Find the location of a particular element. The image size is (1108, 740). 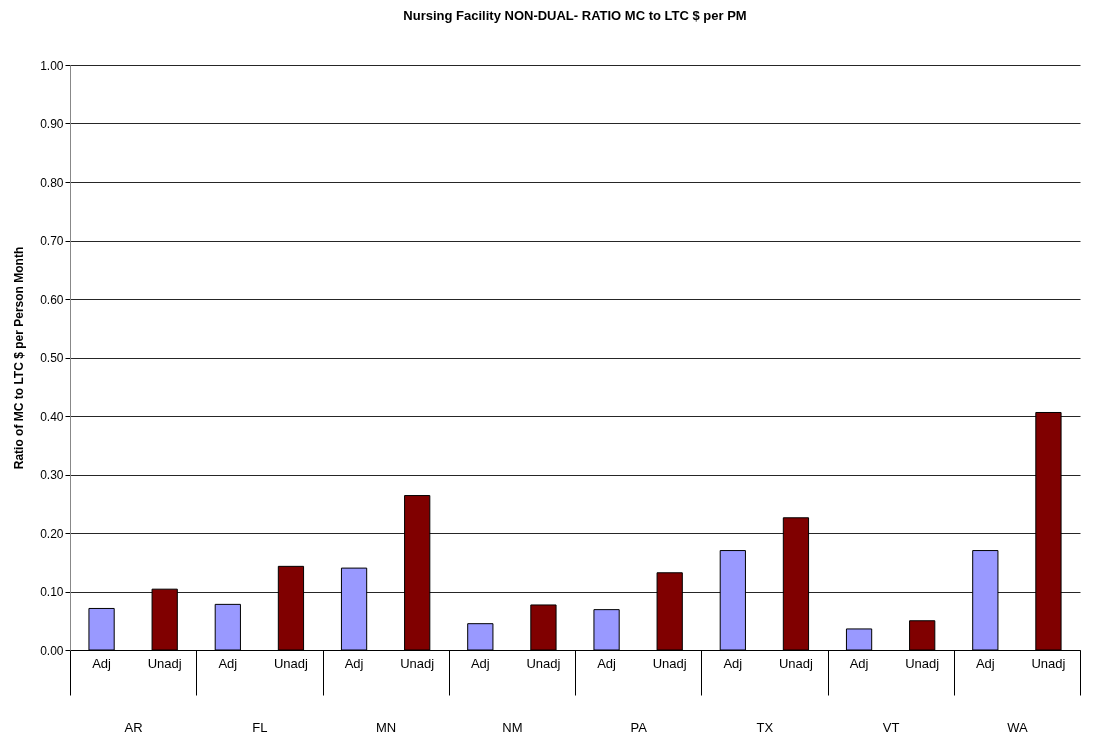

y-tick-label: 0.10 is located at coordinates (52, 592).